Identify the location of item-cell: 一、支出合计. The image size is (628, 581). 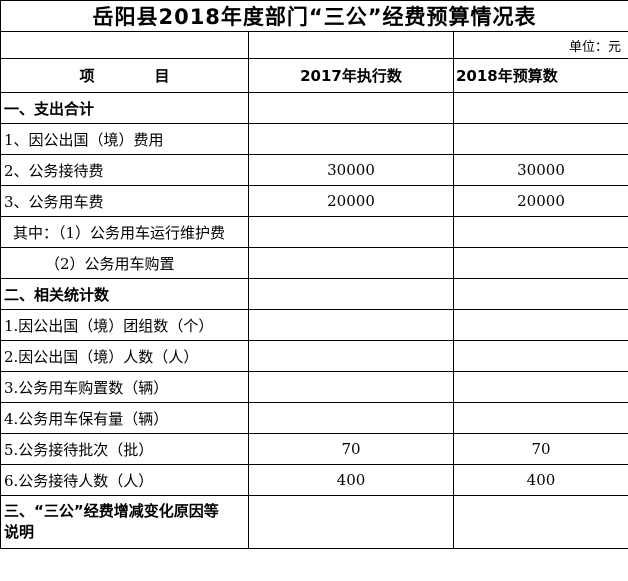
(124, 108).